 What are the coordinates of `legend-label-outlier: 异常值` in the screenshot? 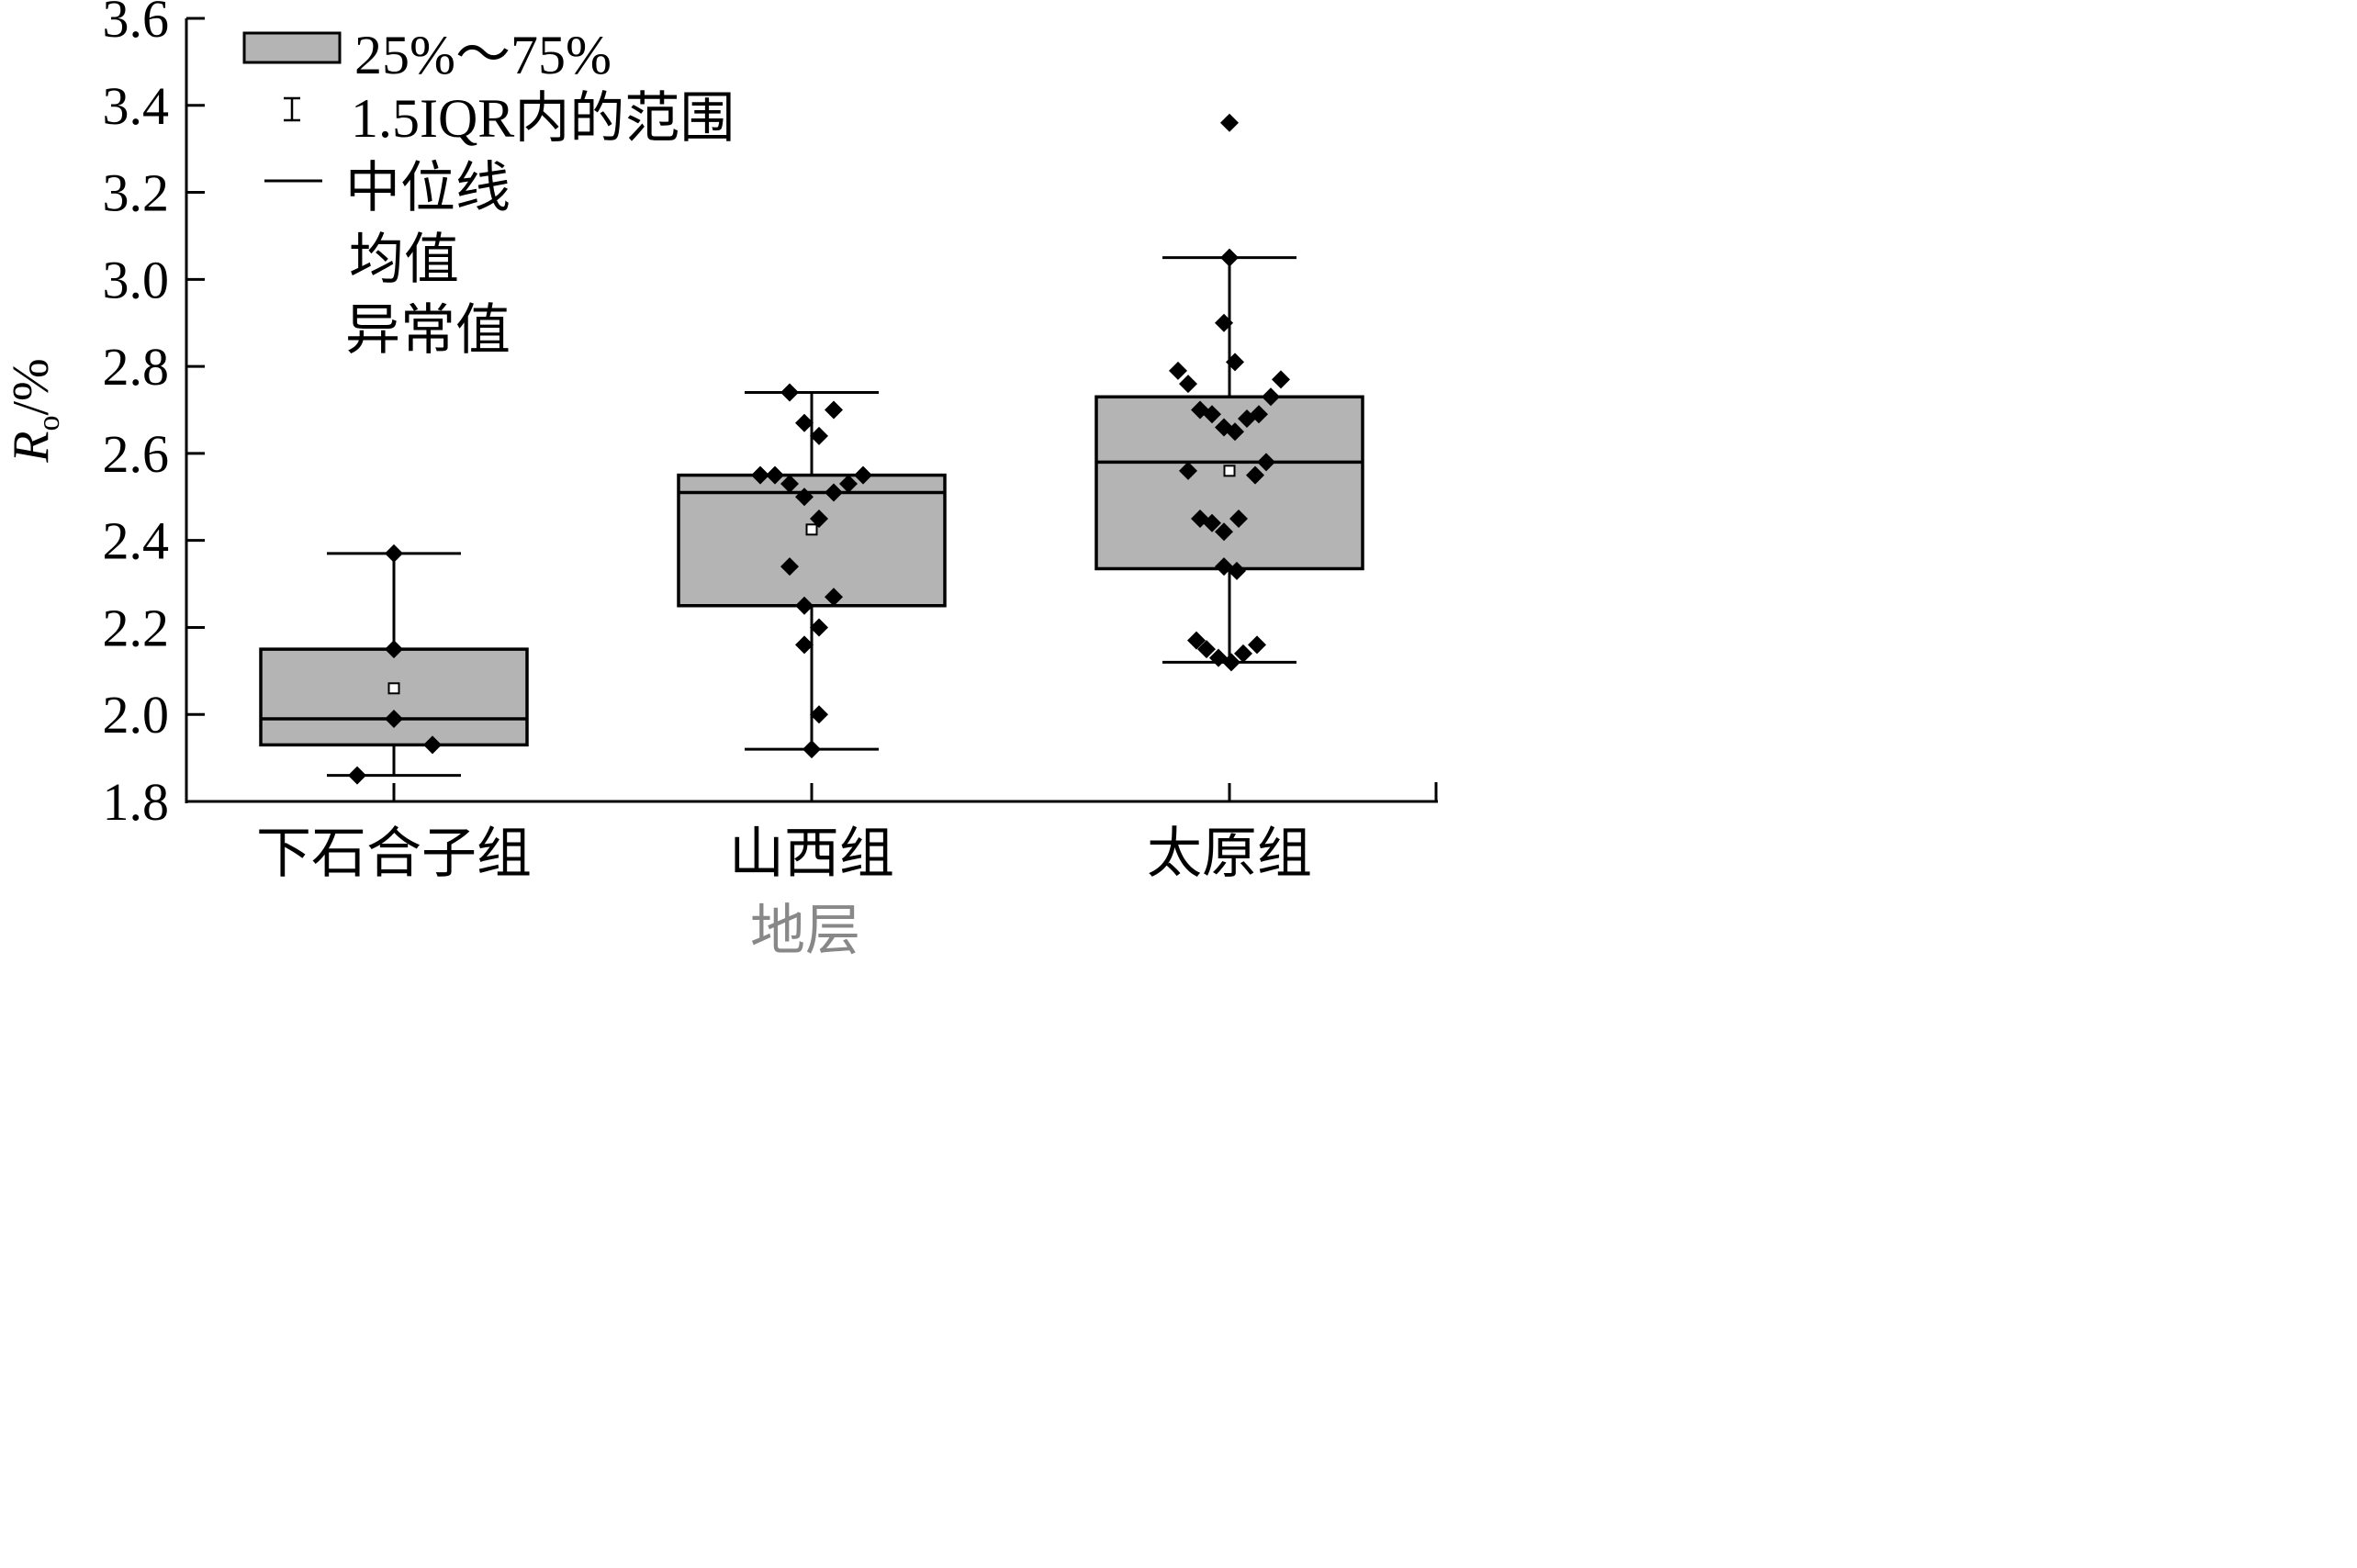 It's located at (428, 330).